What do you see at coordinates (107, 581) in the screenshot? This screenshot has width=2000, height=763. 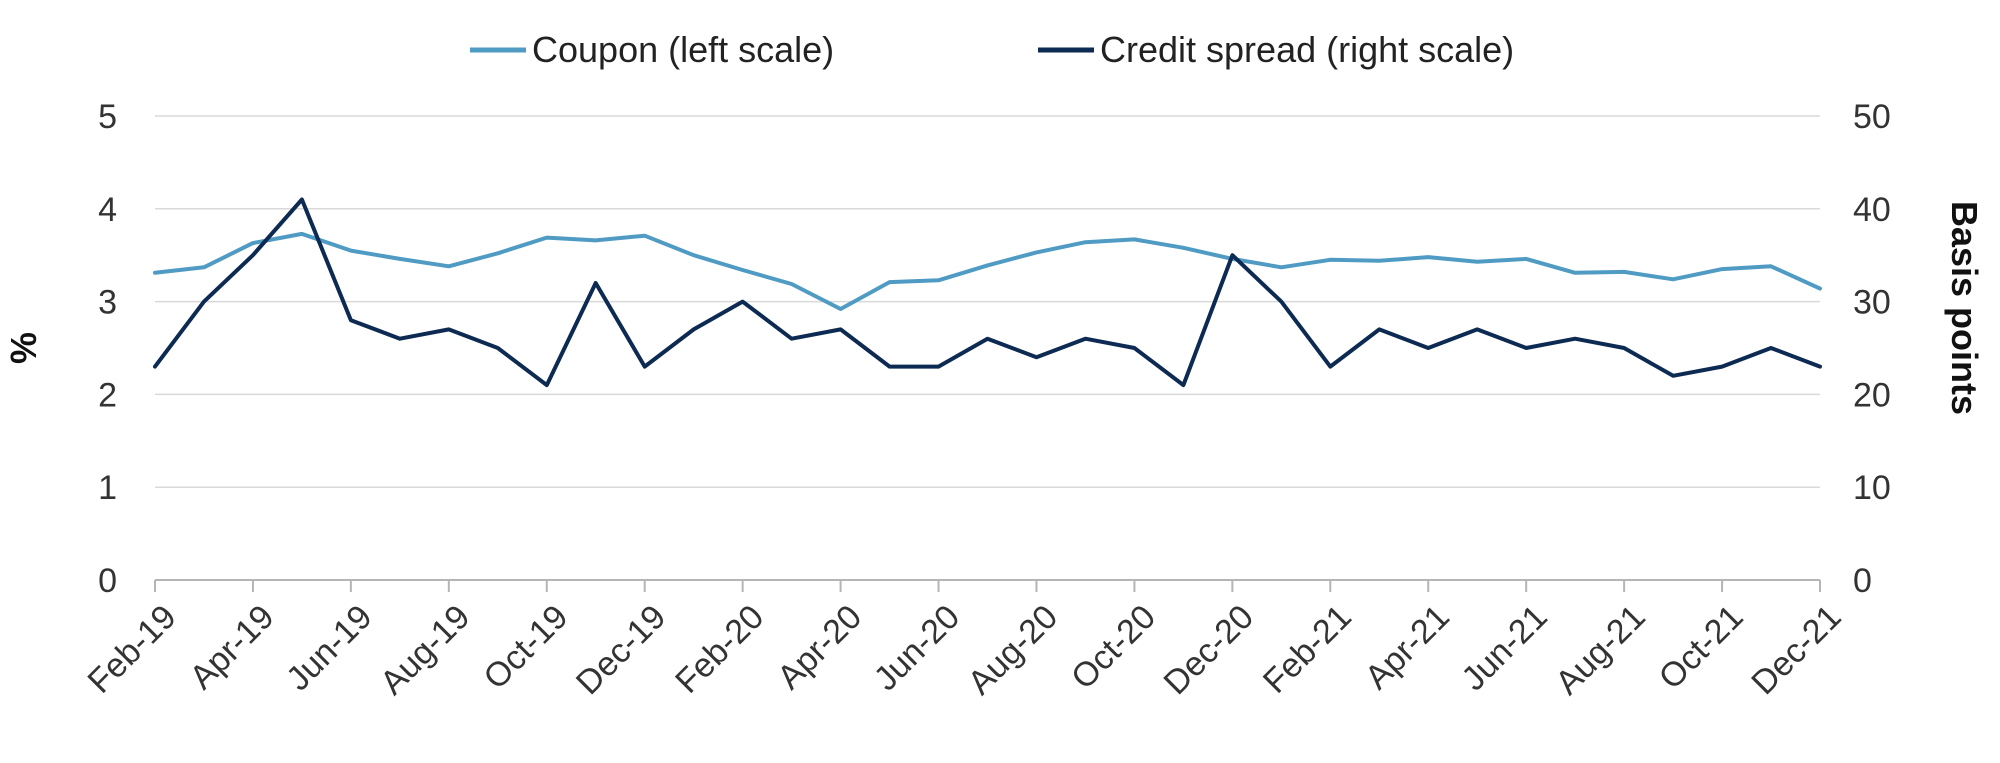 I see `y-tick-label-left: 0` at bounding box center [107, 581].